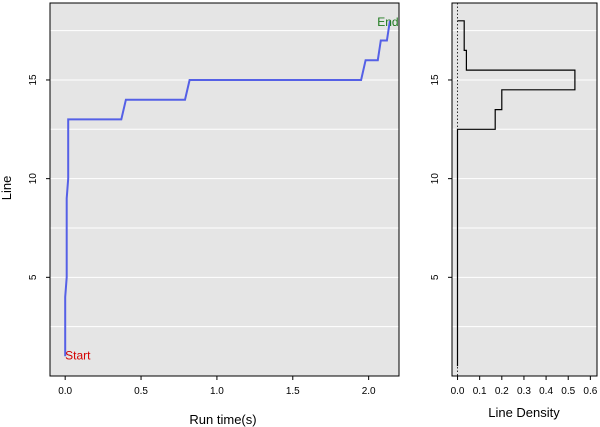 This screenshot has width=600, height=427. I want to click on main-x-axis-title: Run time(s), so click(222, 419).